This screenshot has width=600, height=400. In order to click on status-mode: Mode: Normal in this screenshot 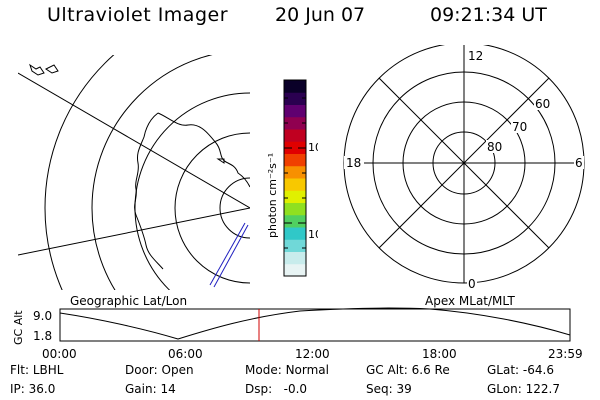, I will do `click(287, 370)`.